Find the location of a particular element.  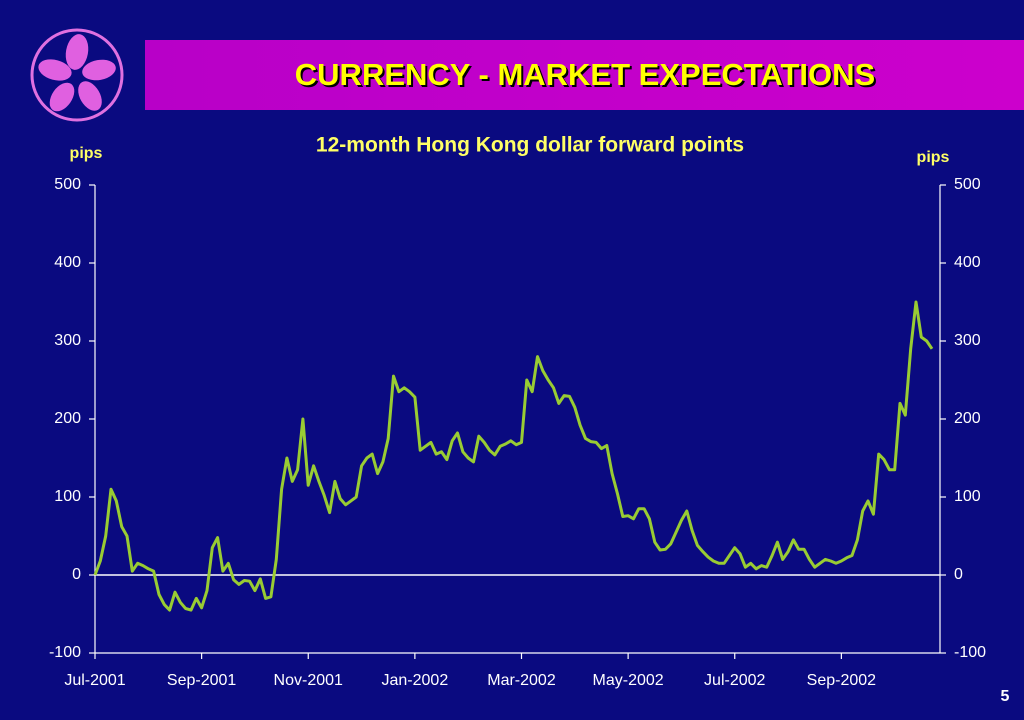

y2-tick-label: 200 is located at coordinates (967, 418).